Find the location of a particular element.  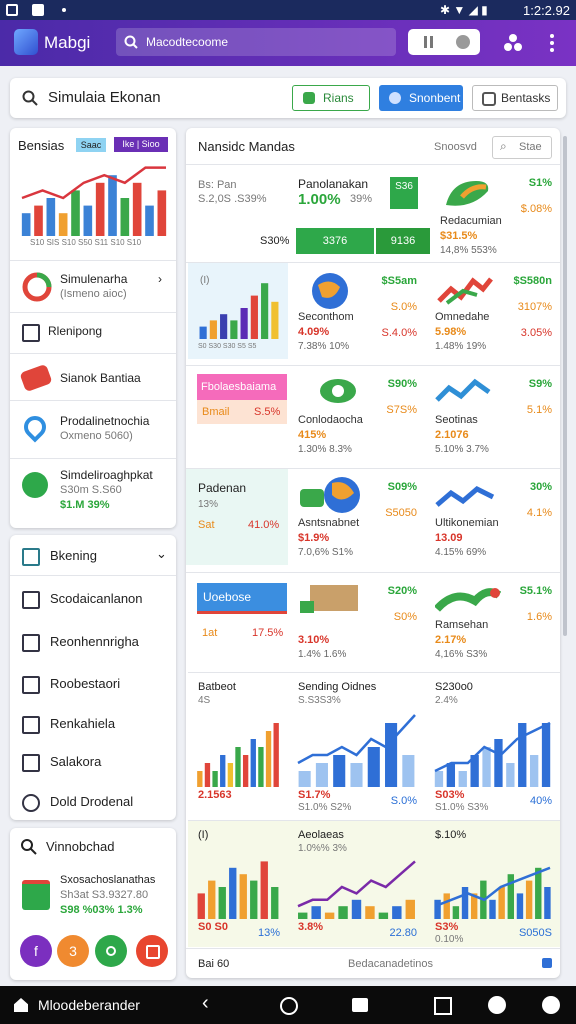

tile-value: $31.5% is located at coordinates (459, 236).